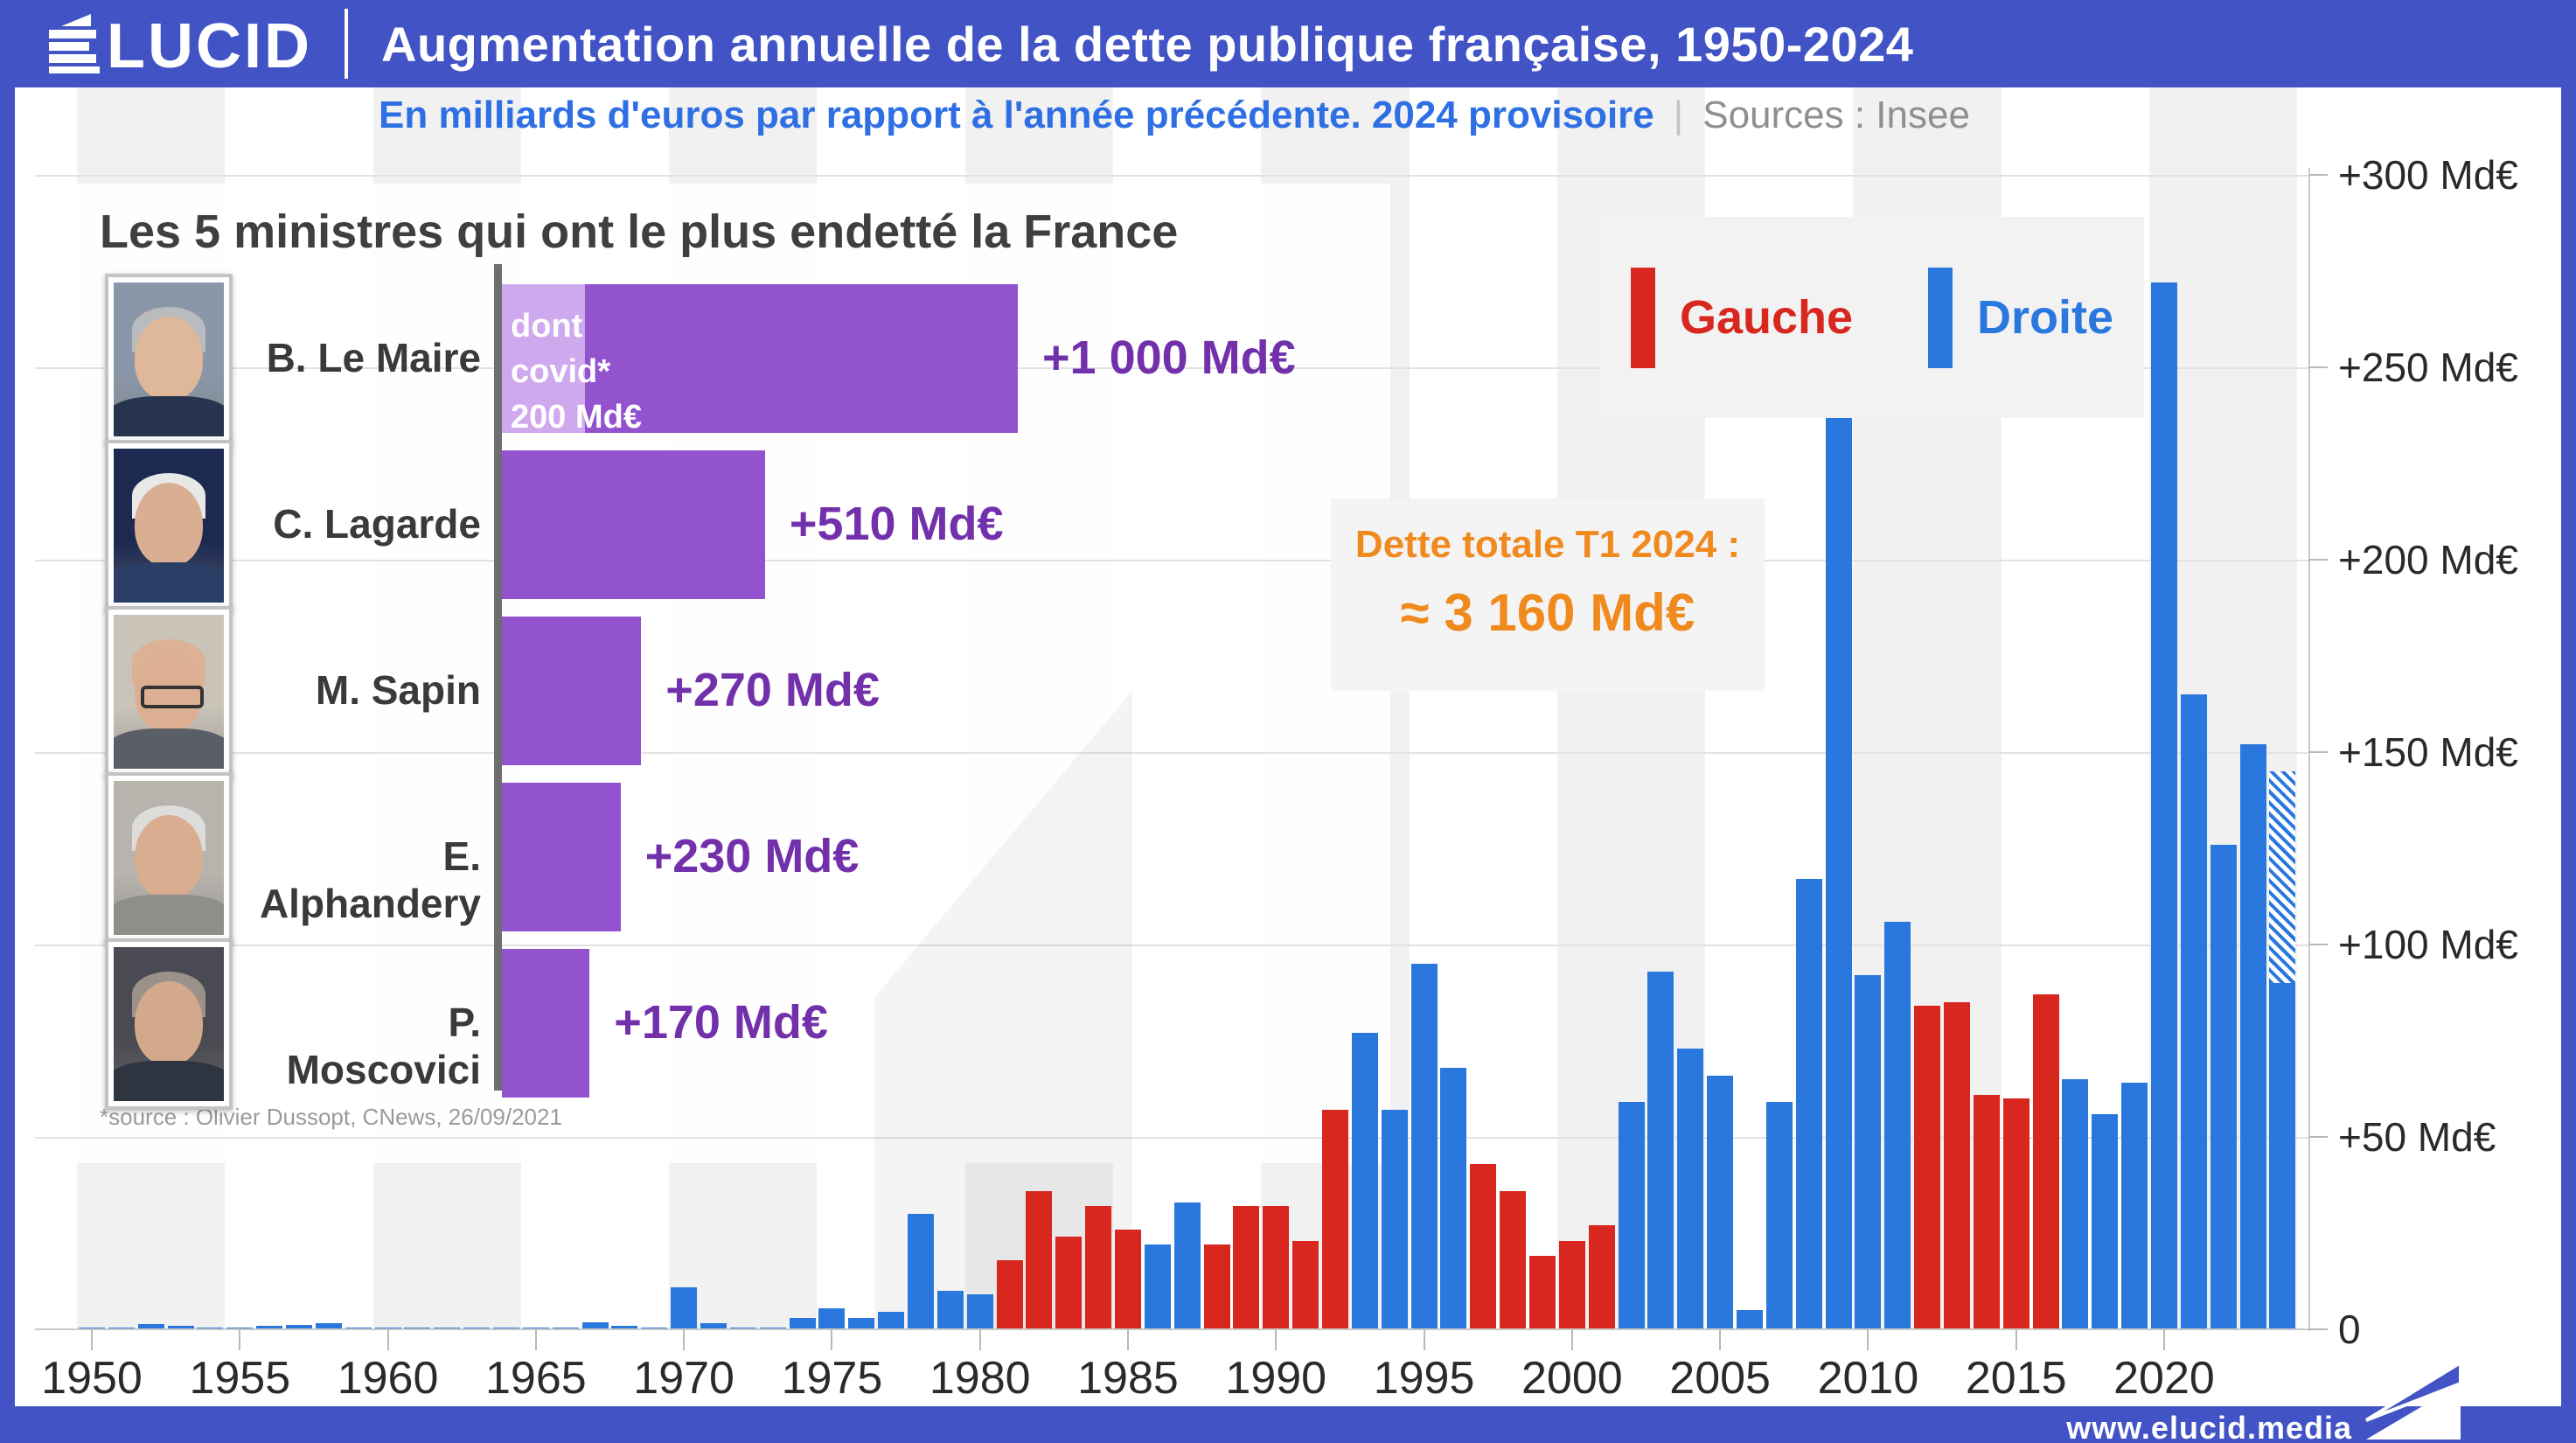 The width and height of the screenshot is (2576, 1443). What do you see at coordinates (346, 44) in the screenshot?
I see `header-divider` at bounding box center [346, 44].